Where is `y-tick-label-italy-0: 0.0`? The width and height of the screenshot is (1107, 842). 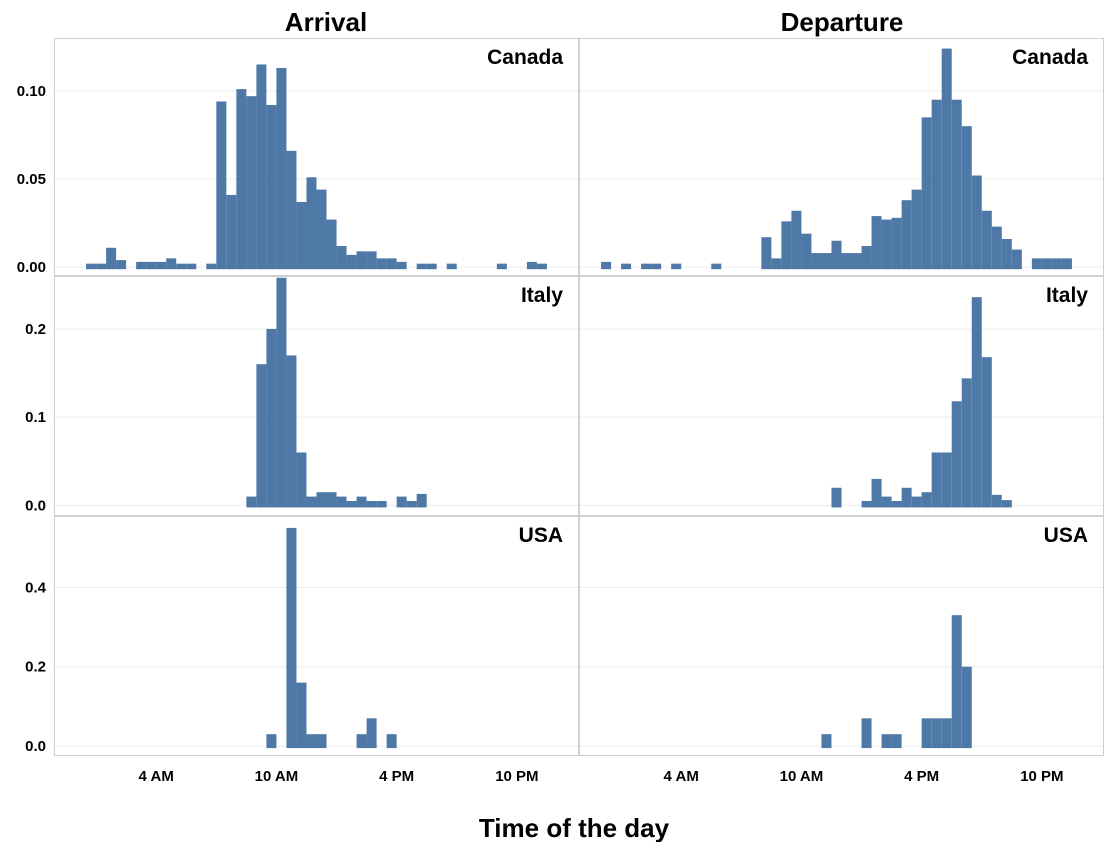 y-tick-label-italy-0: 0.0 is located at coordinates (35, 505).